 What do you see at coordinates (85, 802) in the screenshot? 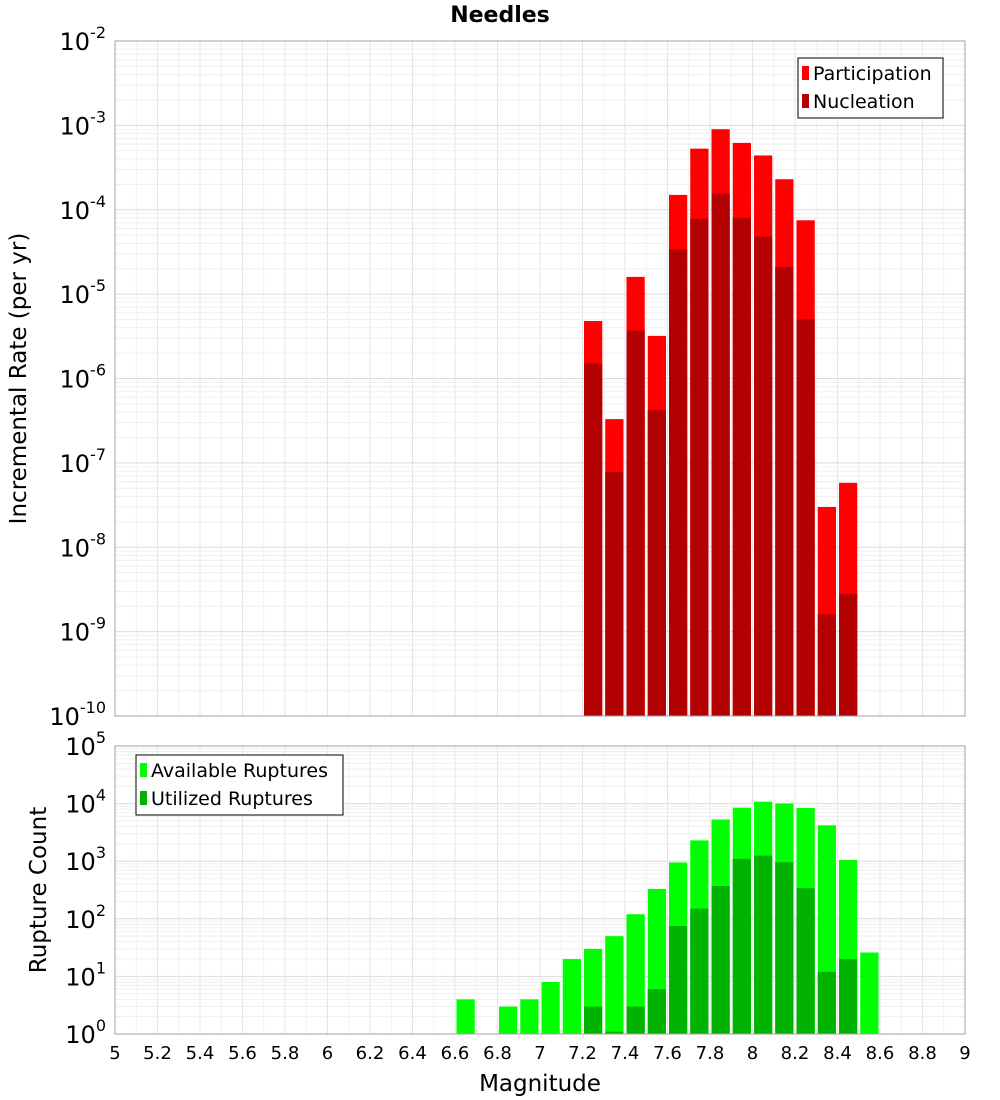
I see `y-tick-label: 10⁴` at bounding box center [85, 802].